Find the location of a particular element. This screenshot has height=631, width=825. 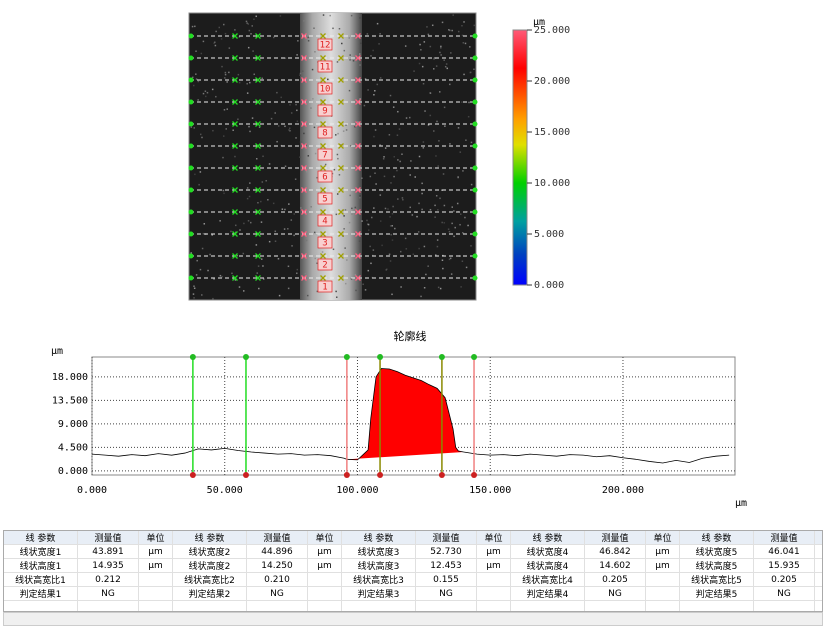

table-cell: 12.453 is located at coordinates (446, 565).